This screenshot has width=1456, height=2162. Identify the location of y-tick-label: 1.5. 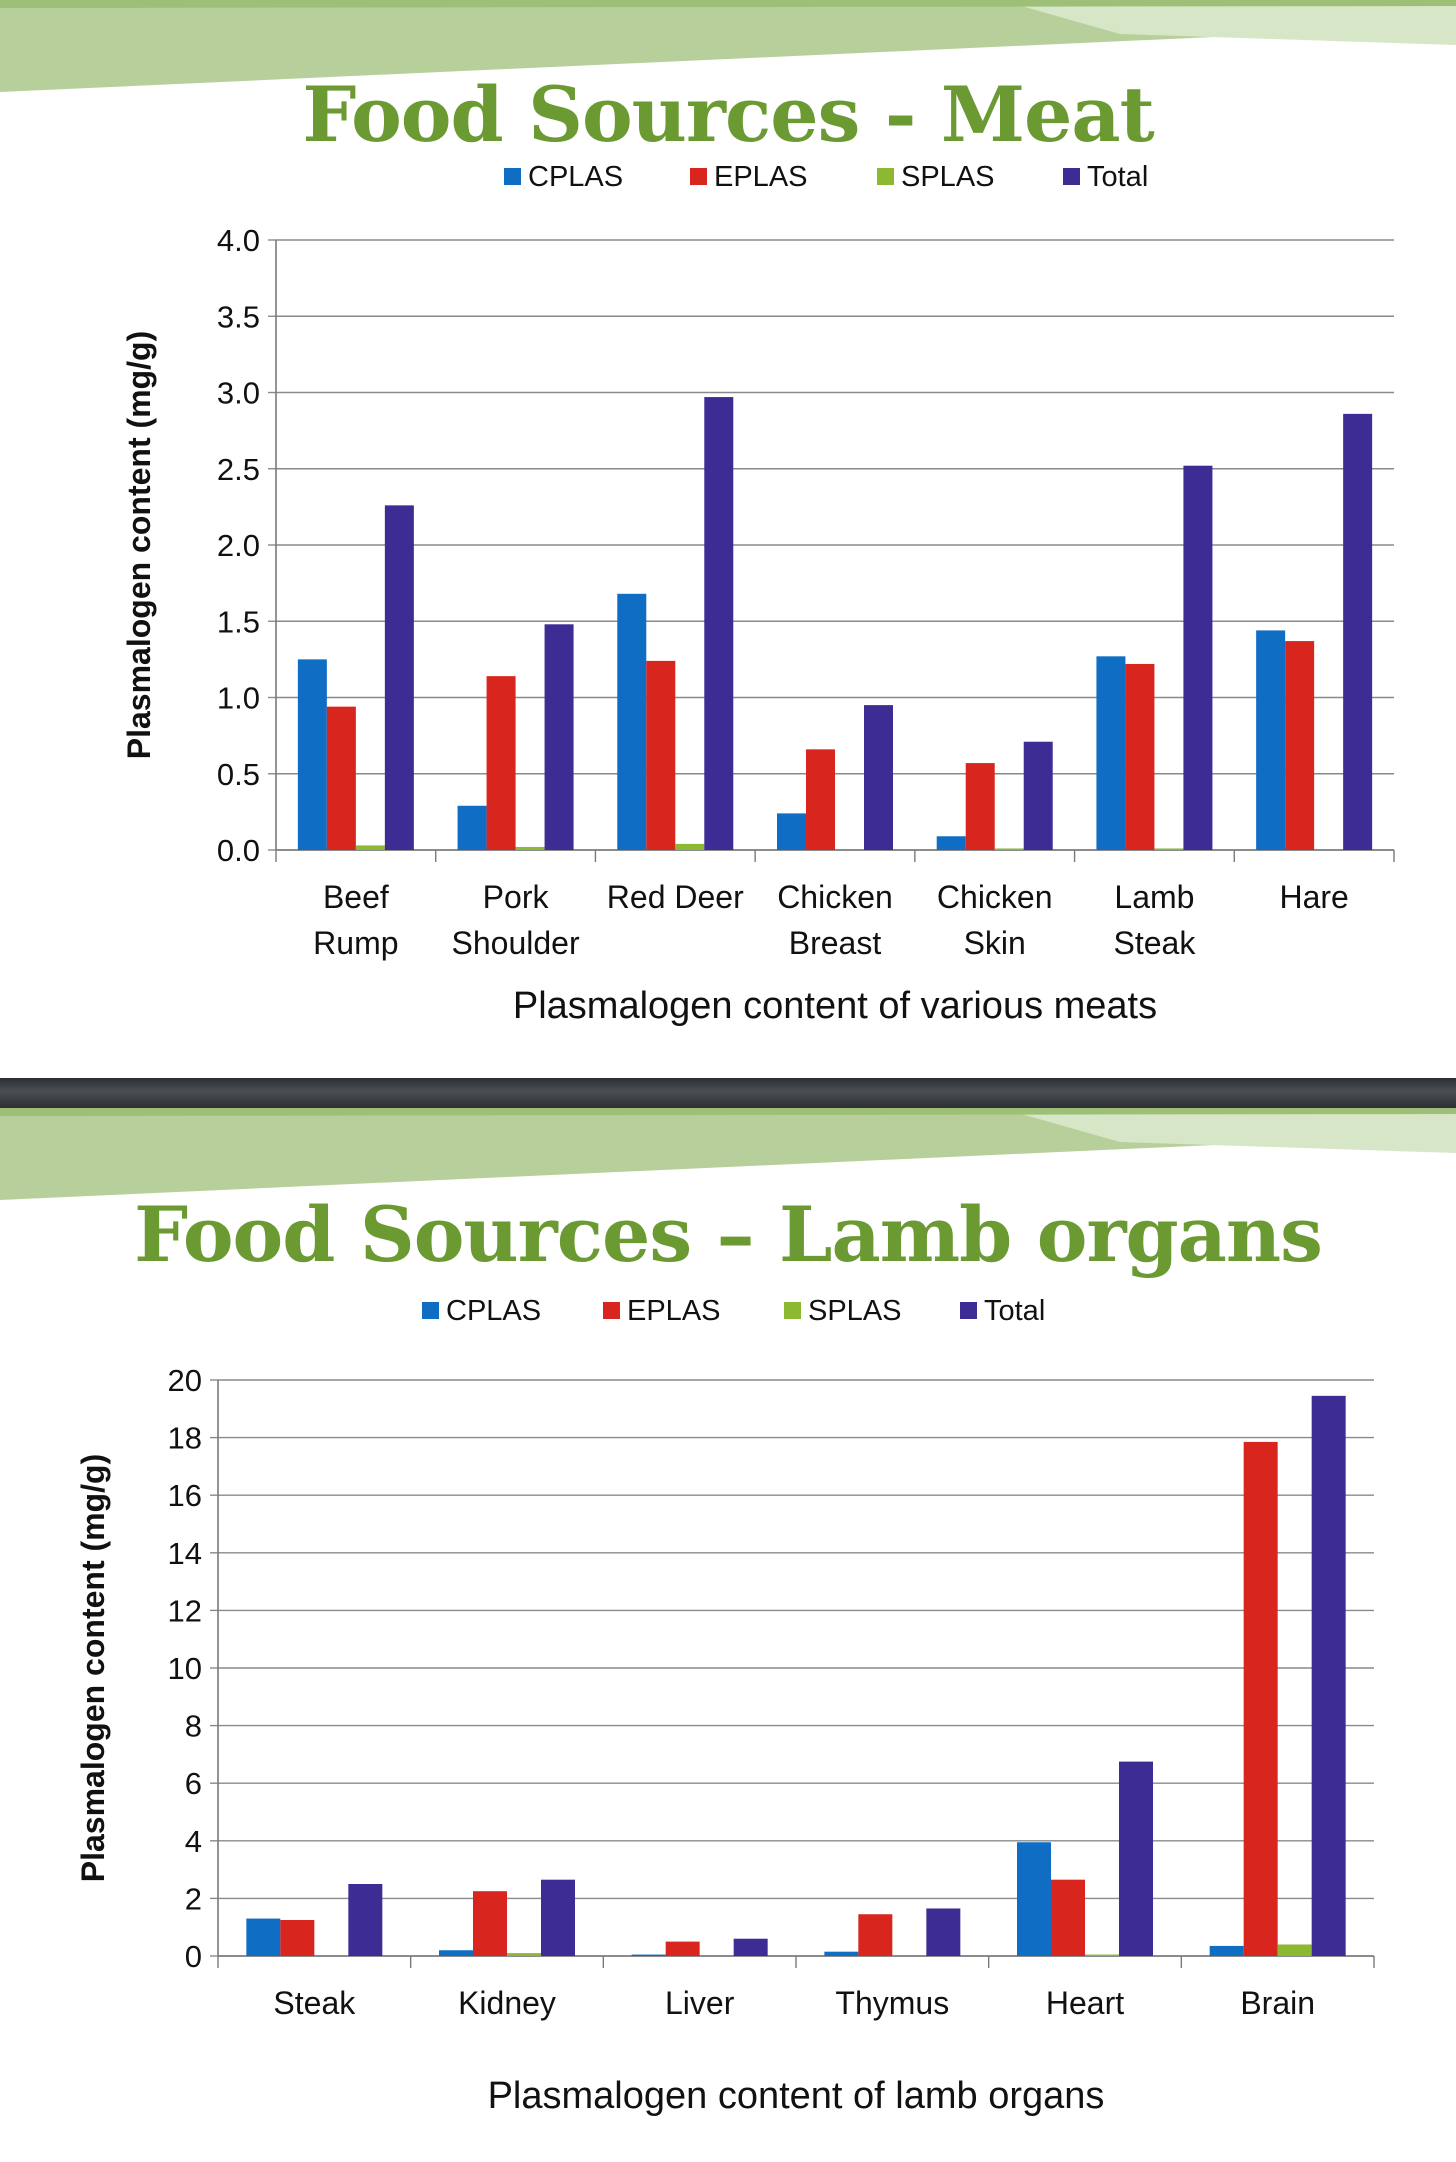
(238, 621).